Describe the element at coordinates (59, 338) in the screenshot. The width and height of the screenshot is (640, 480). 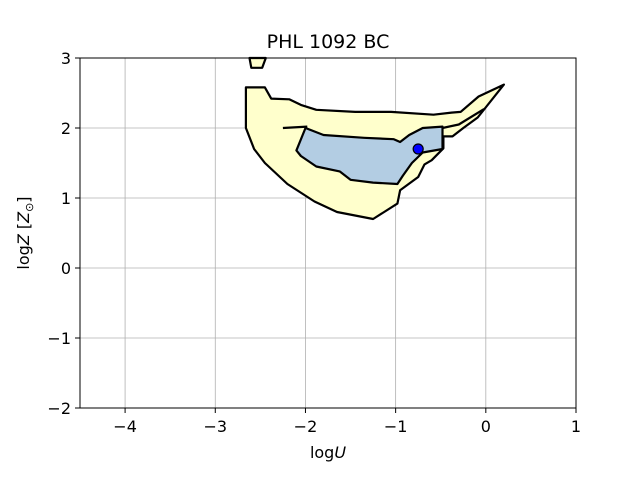
I see `y-tick-label: −1` at that location.